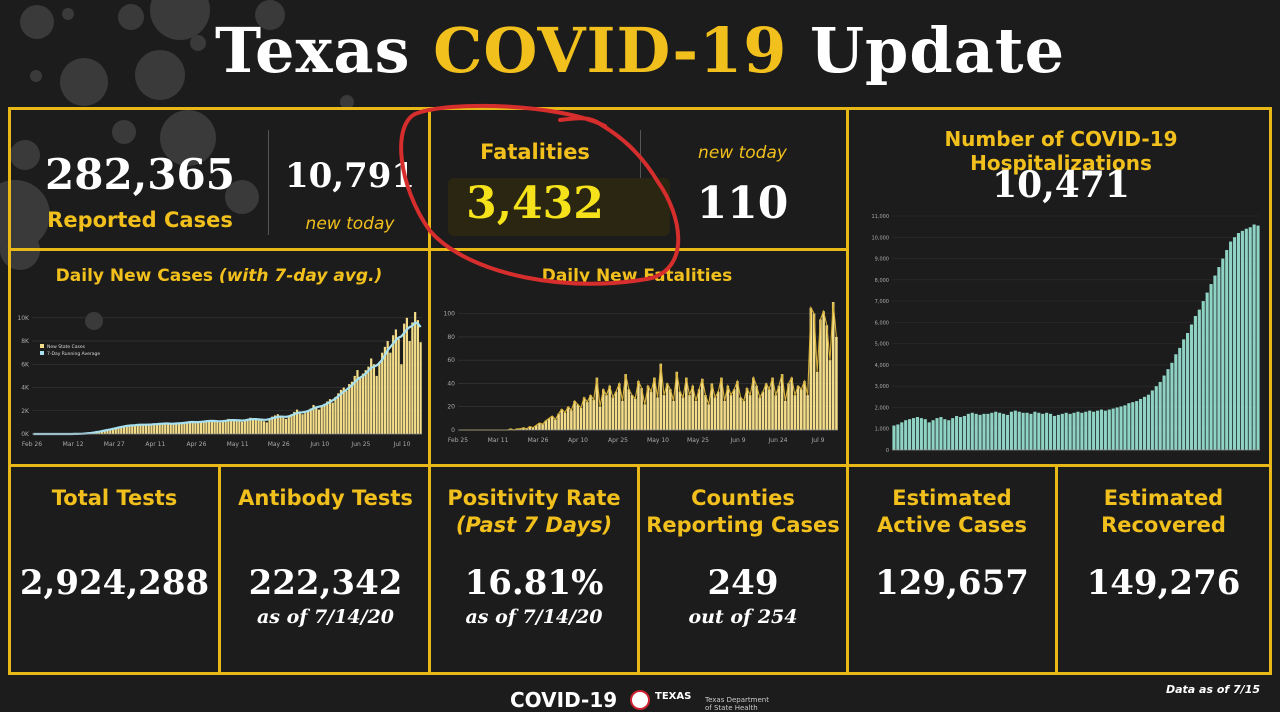  I want to click on x-tick-label: May 11, so click(238, 444).